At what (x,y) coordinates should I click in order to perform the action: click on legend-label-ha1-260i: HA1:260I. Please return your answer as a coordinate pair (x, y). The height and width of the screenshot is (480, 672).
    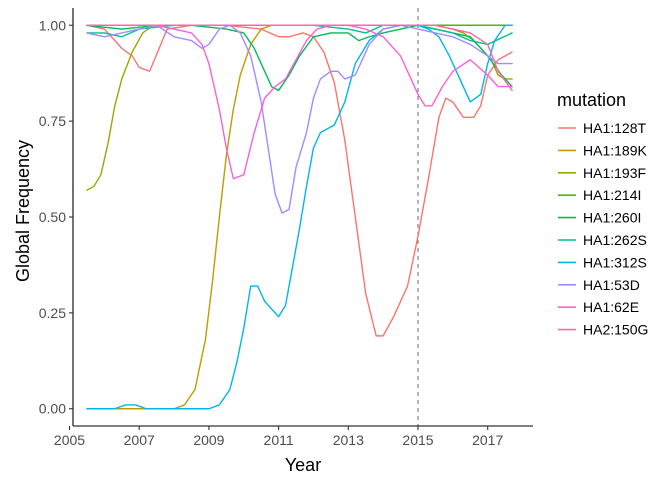
    Looking at the image, I should click on (612, 218).